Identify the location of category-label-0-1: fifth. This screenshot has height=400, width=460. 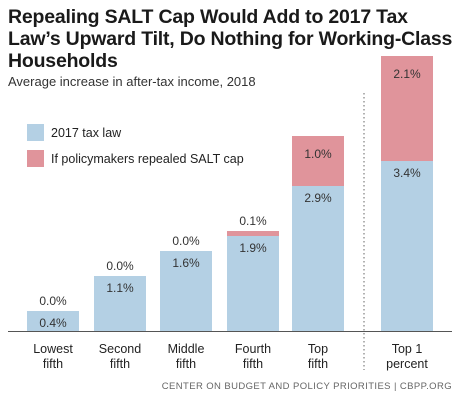
(53, 364).